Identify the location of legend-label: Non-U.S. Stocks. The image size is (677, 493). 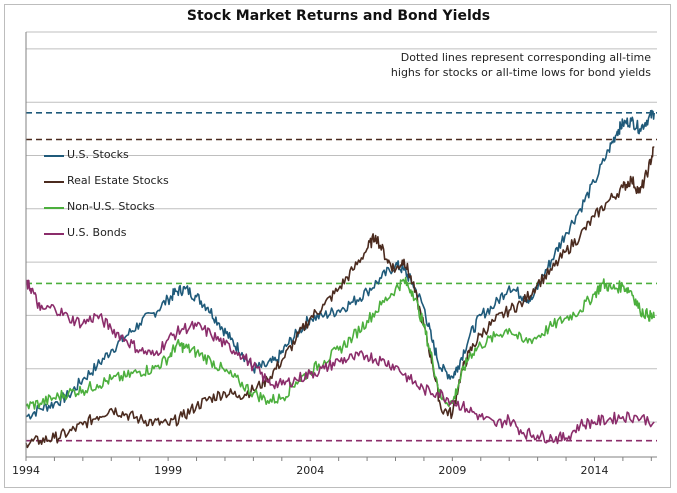
(111, 206).